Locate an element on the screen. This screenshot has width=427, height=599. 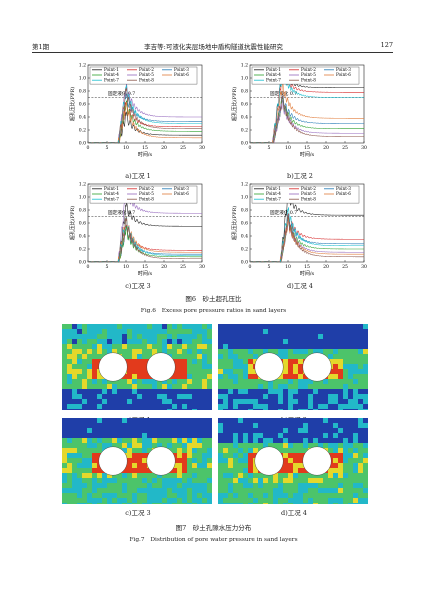
fig7-caption: 图7 砂土孔隙水压力分布 is located at coordinates (213, 528).